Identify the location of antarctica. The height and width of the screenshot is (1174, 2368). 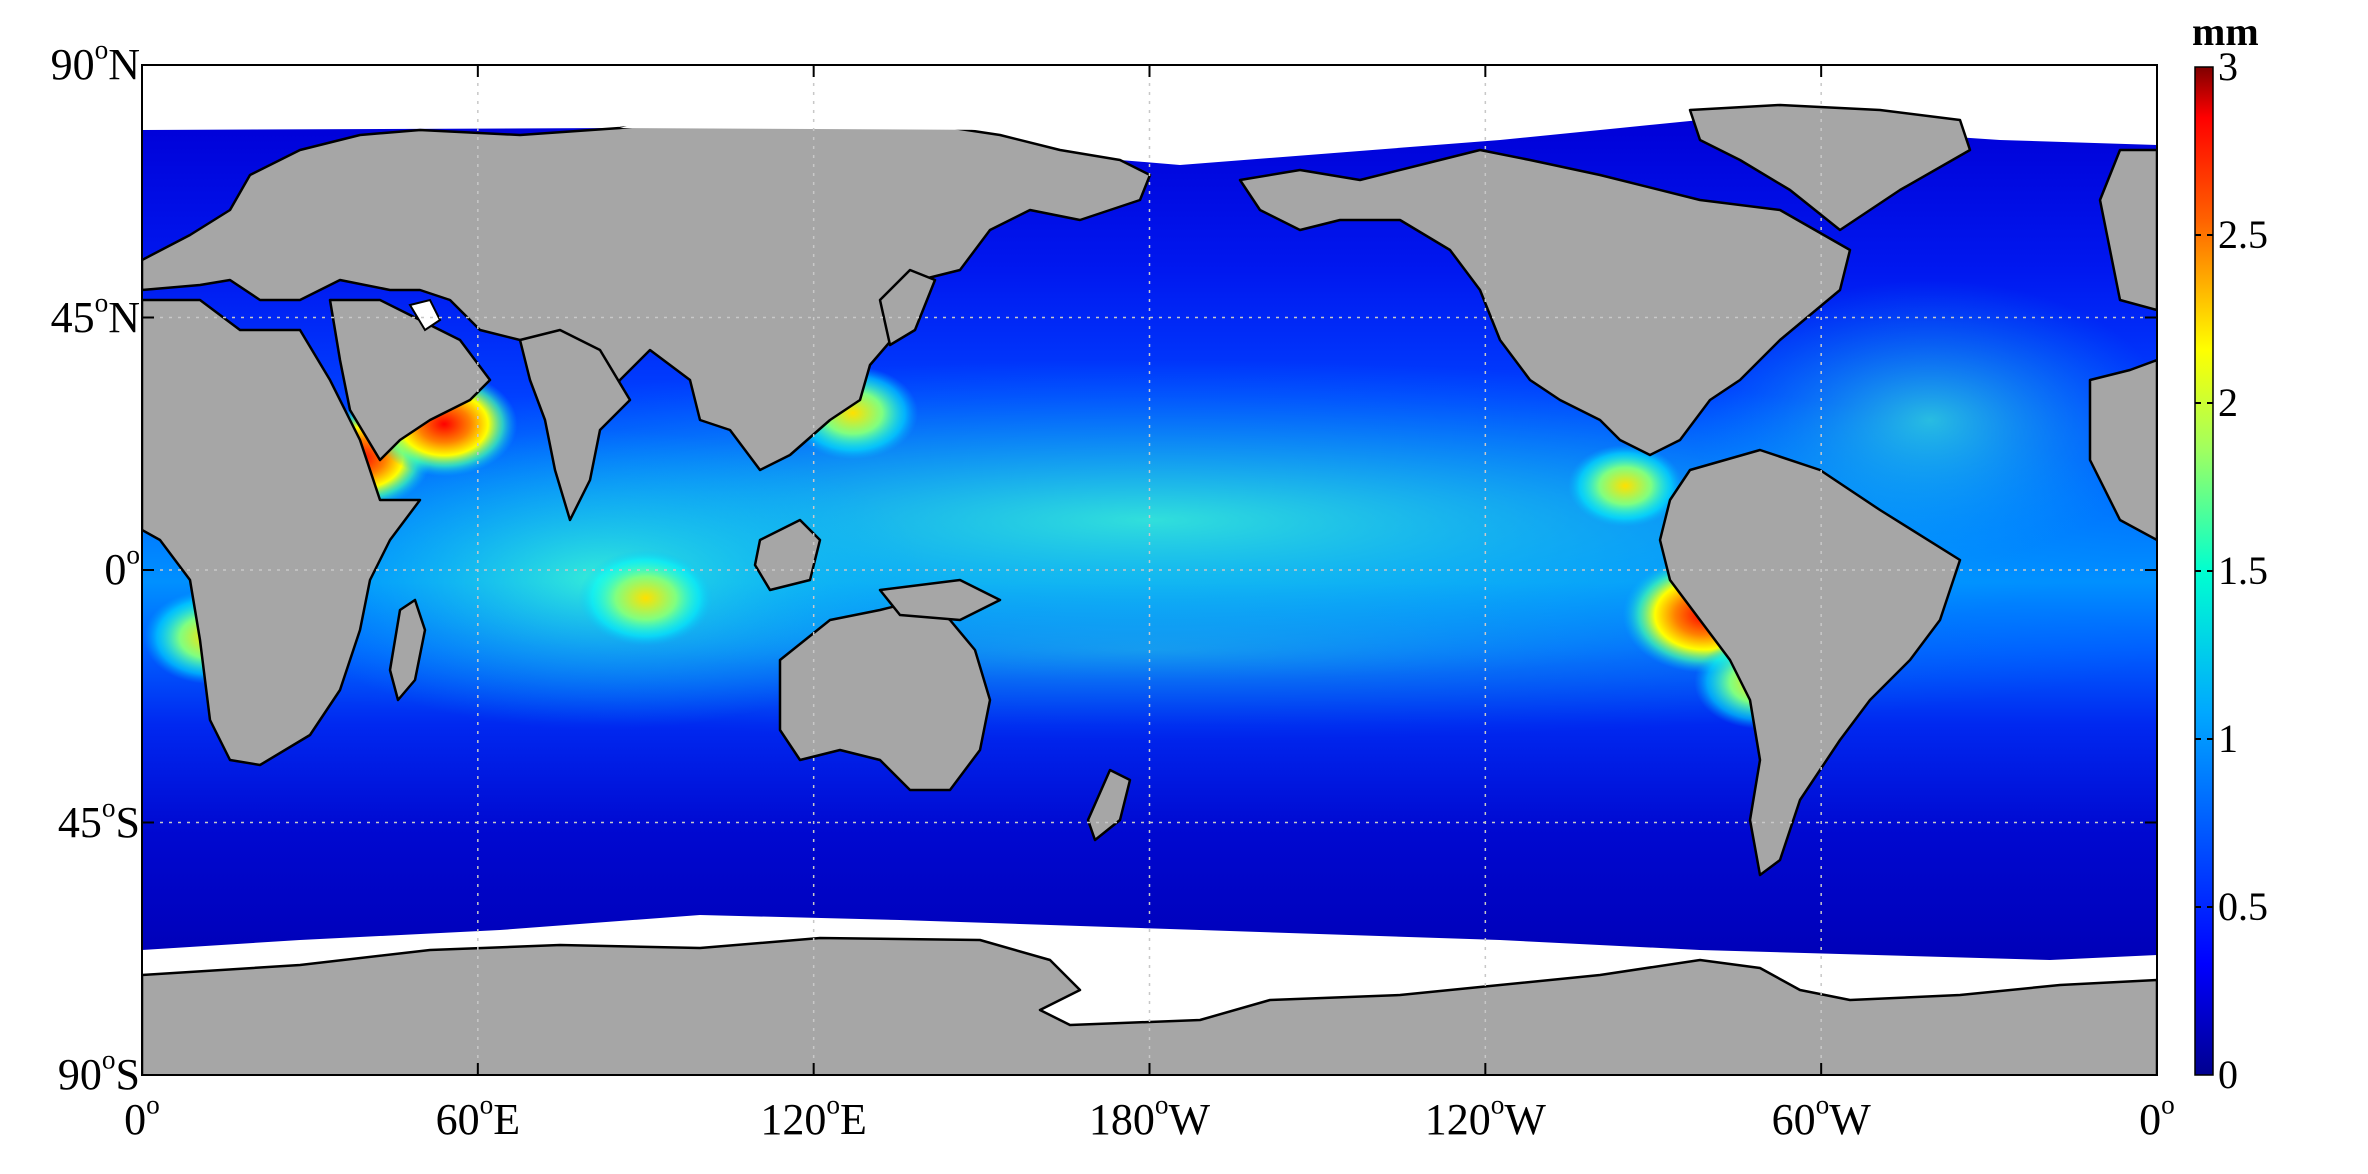
(1149, 1005).